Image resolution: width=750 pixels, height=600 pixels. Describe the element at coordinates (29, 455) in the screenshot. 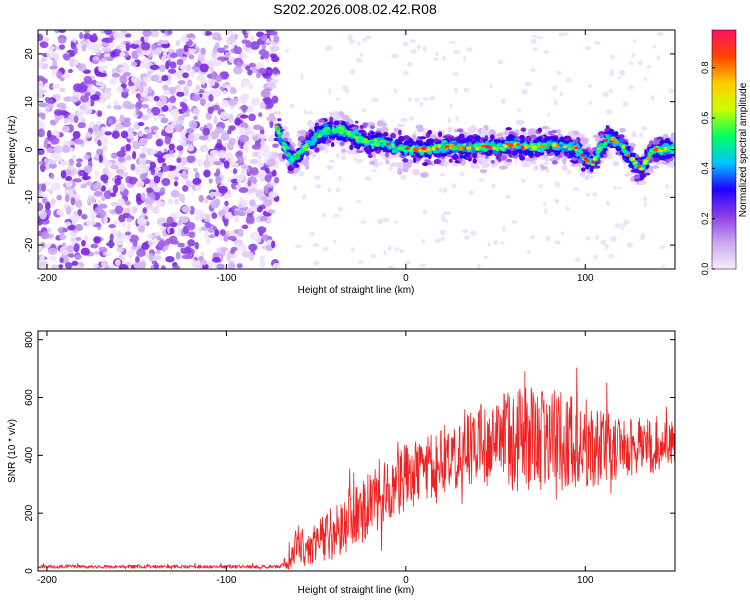

I see `y-tick-label: 400` at that location.